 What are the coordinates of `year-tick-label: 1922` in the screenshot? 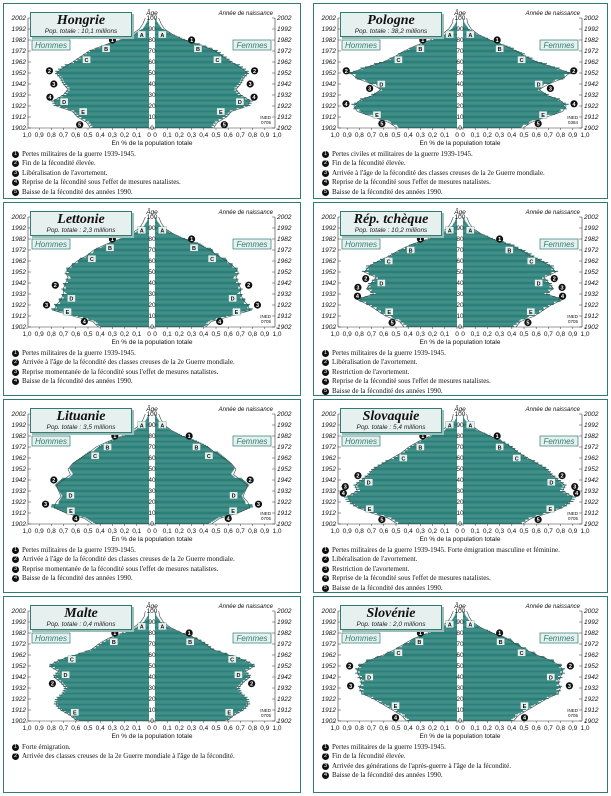 It's located at (329, 106).